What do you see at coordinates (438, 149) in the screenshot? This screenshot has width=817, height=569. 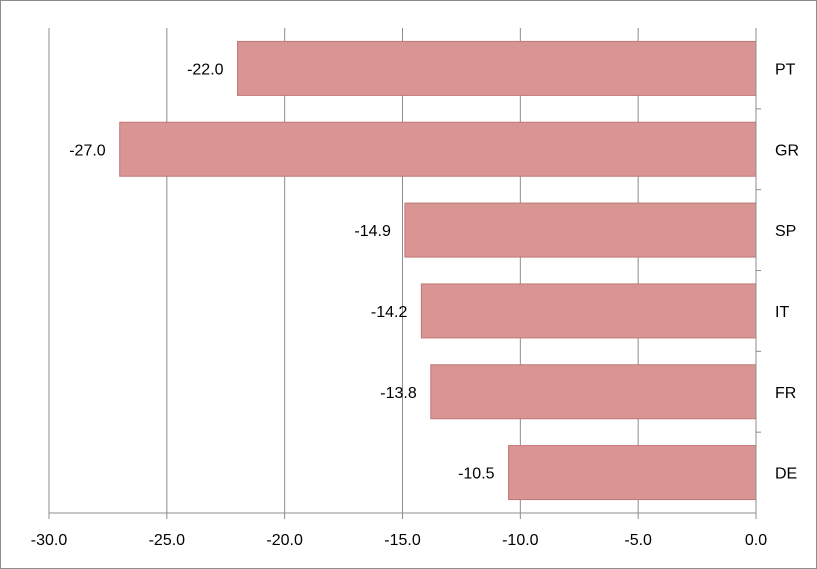 I see `bar-gr` at bounding box center [438, 149].